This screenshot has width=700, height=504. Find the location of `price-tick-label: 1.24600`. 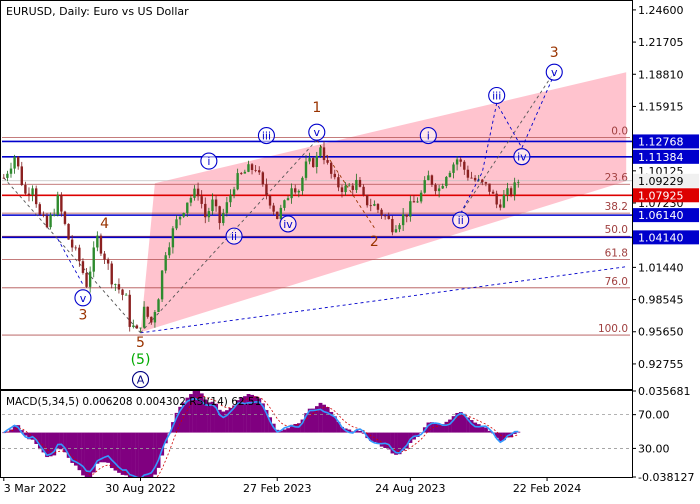

price-tick-label: 1.24600 is located at coordinates (661, 10).